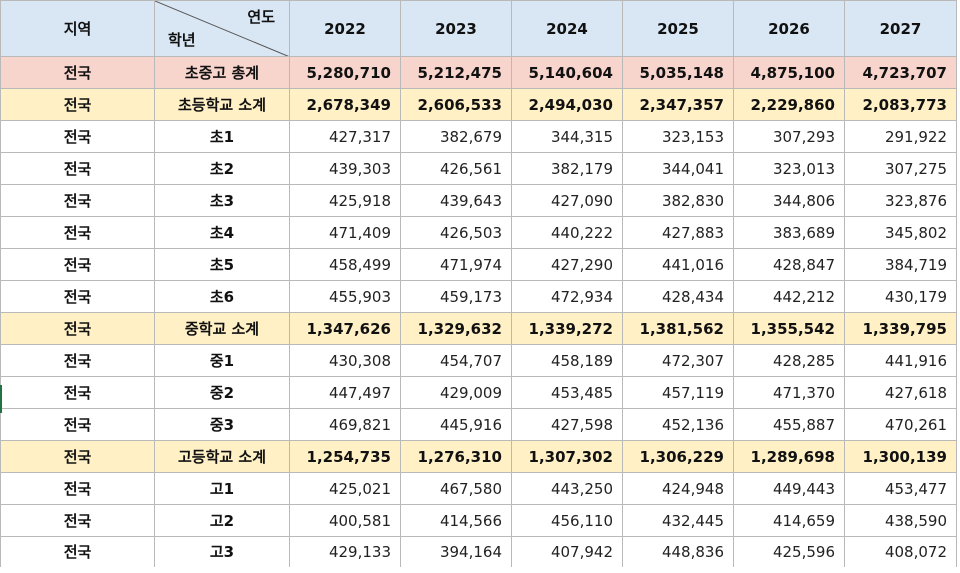 The height and width of the screenshot is (573, 960). What do you see at coordinates (222, 28) in the screenshot?
I see `year-grade-header: 연도 학년` at bounding box center [222, 28].